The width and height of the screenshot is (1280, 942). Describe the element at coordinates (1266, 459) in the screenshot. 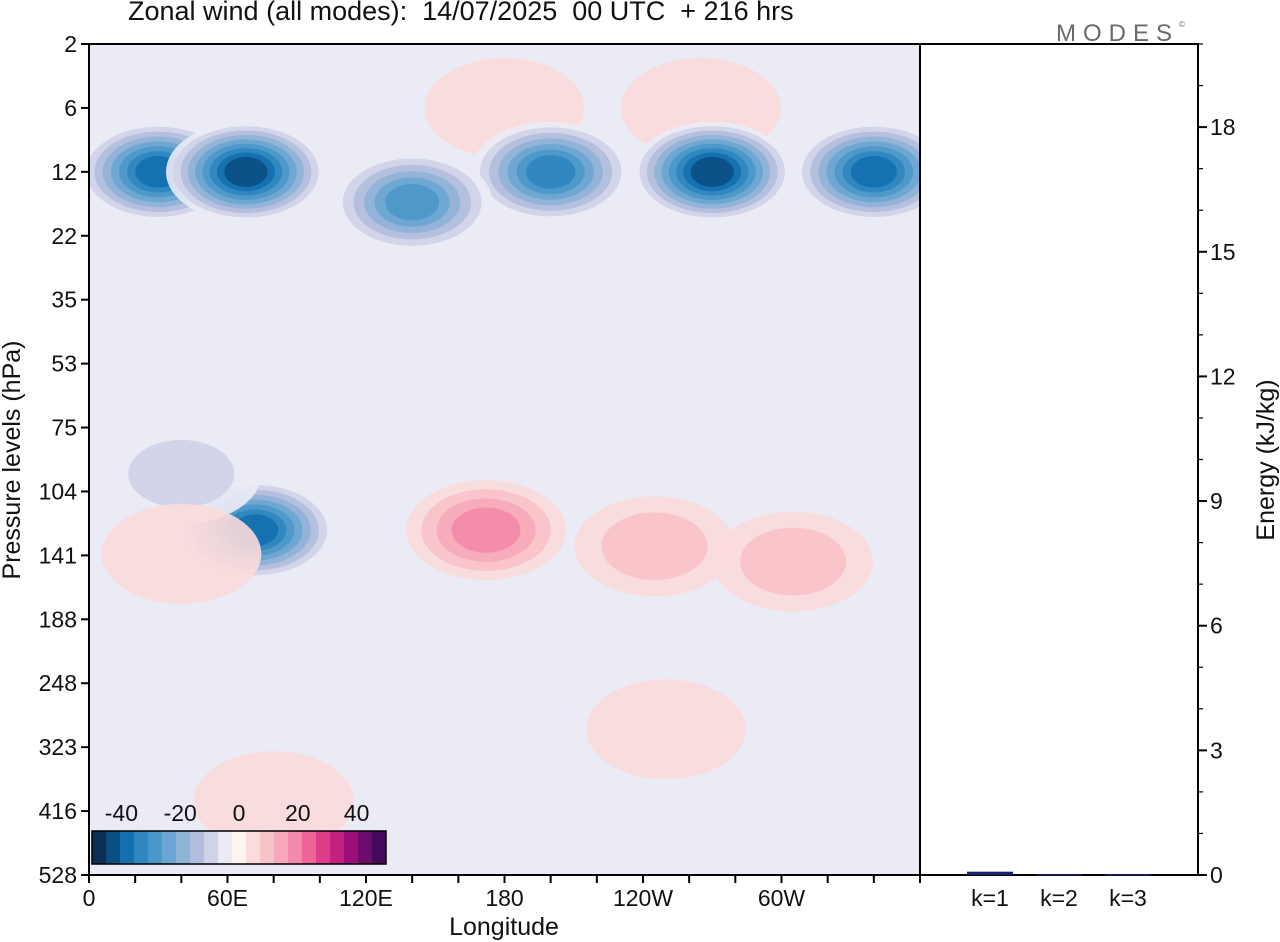

I see `energy-axis-label: Energy (kJ/kg)` at that location.